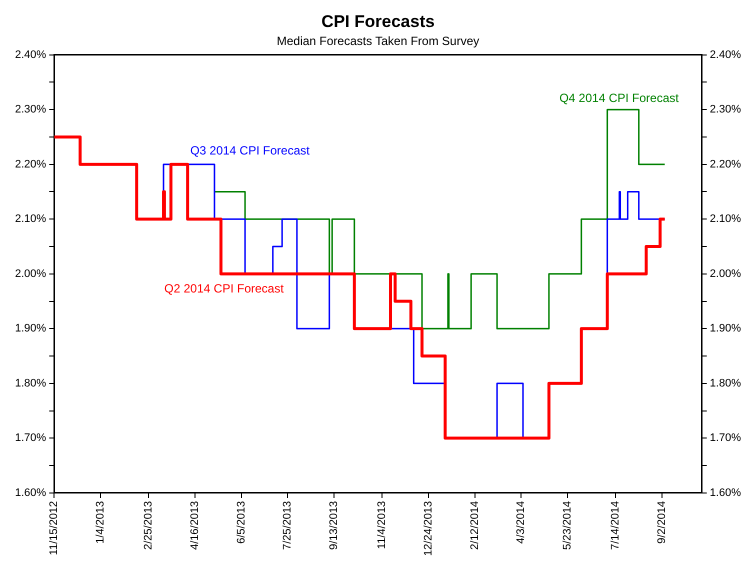 The width and height of the screenshot is (756, 569). I want to click on x-tick-label: 11/15/2012, so click(54, 528).